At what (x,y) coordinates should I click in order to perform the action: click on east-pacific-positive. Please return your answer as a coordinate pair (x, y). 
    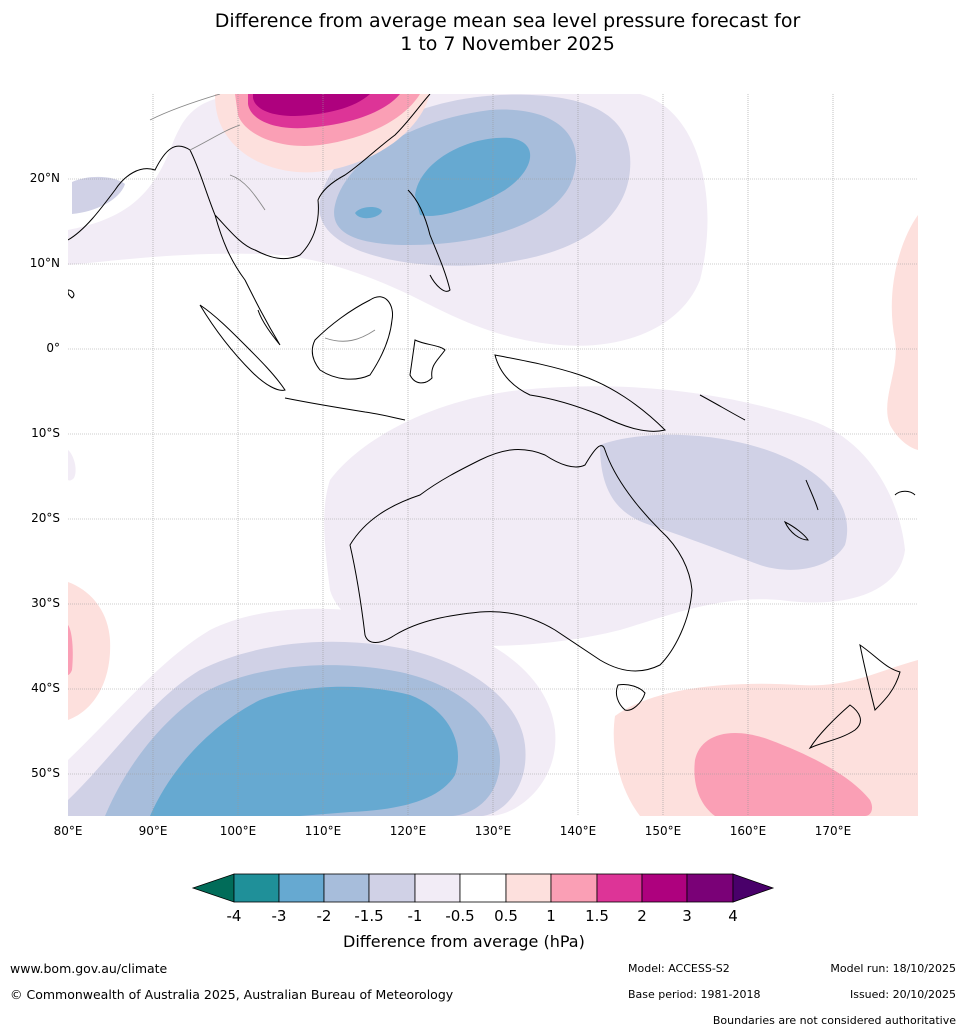
    Looking at the image, I should click on (902, 332).